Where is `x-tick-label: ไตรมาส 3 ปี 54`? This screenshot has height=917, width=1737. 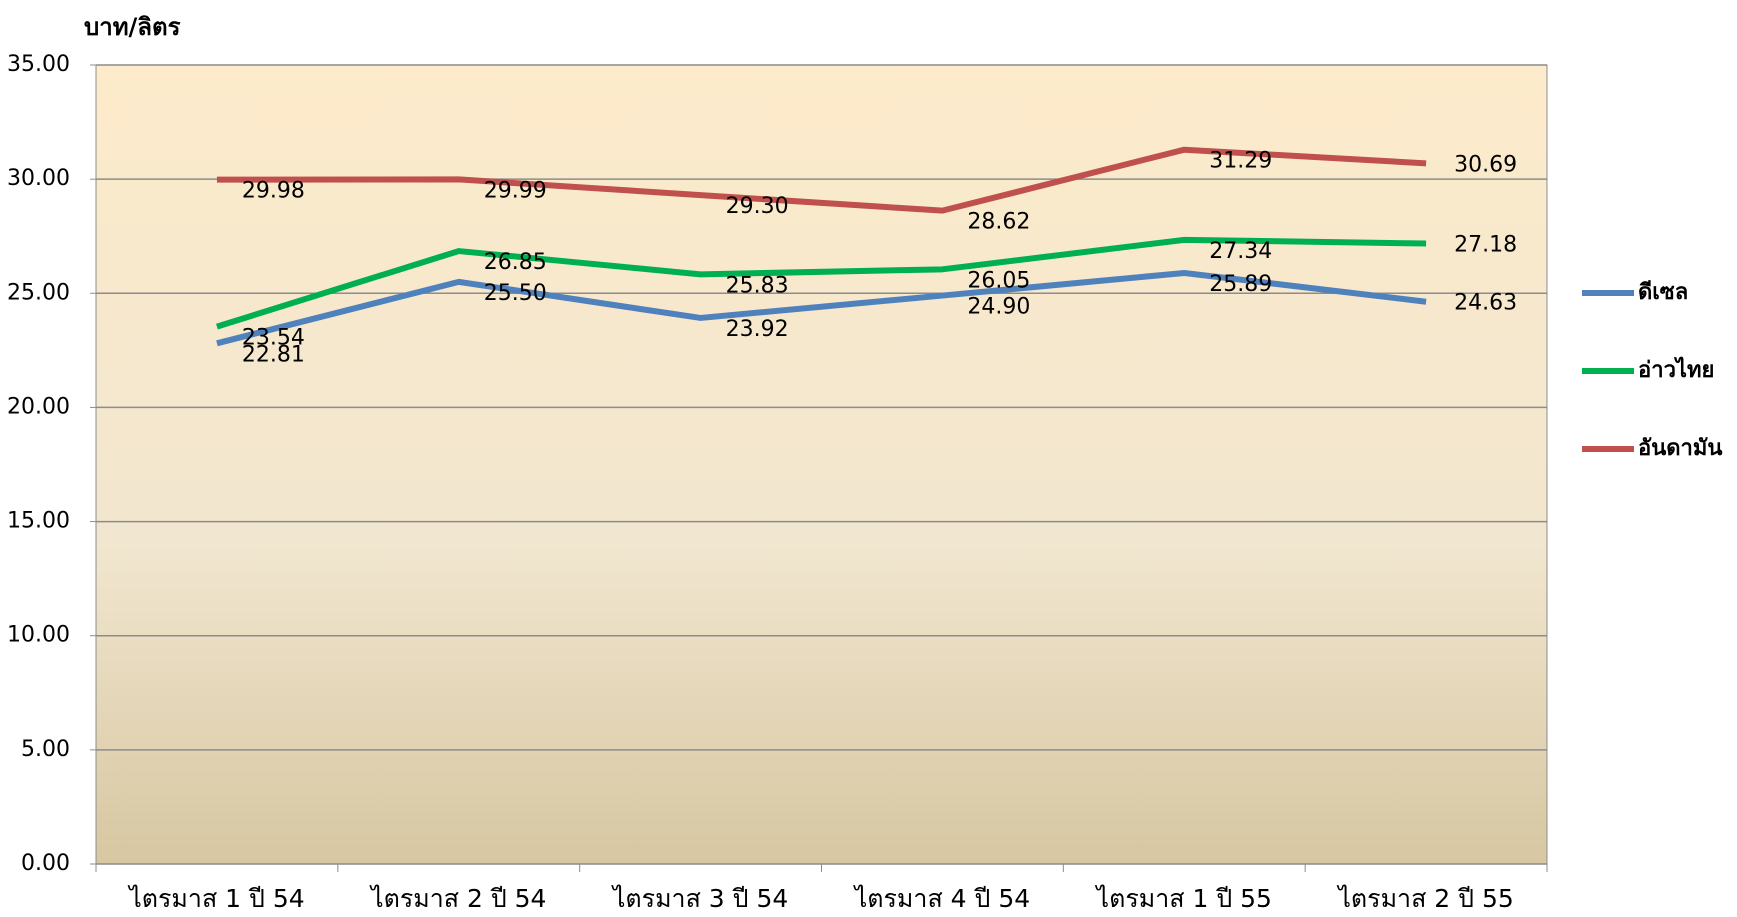 x-tick-label: ไตรมาส 3 ปี 54 is located at coordinates (699, 898).